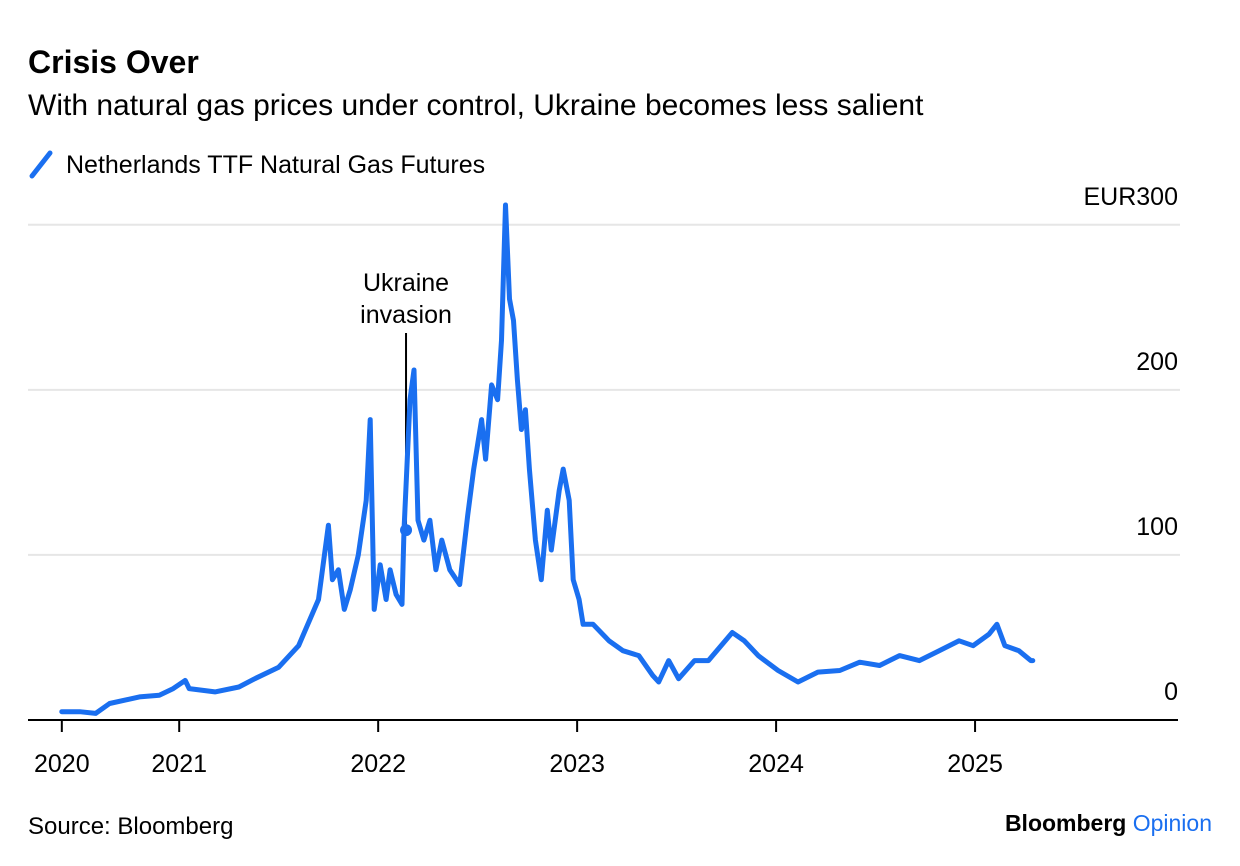  What do you see at coordinates (1171, 692) in the screenshot?
I see `y-tick-label: 0` at bounding box center [1171, 692].